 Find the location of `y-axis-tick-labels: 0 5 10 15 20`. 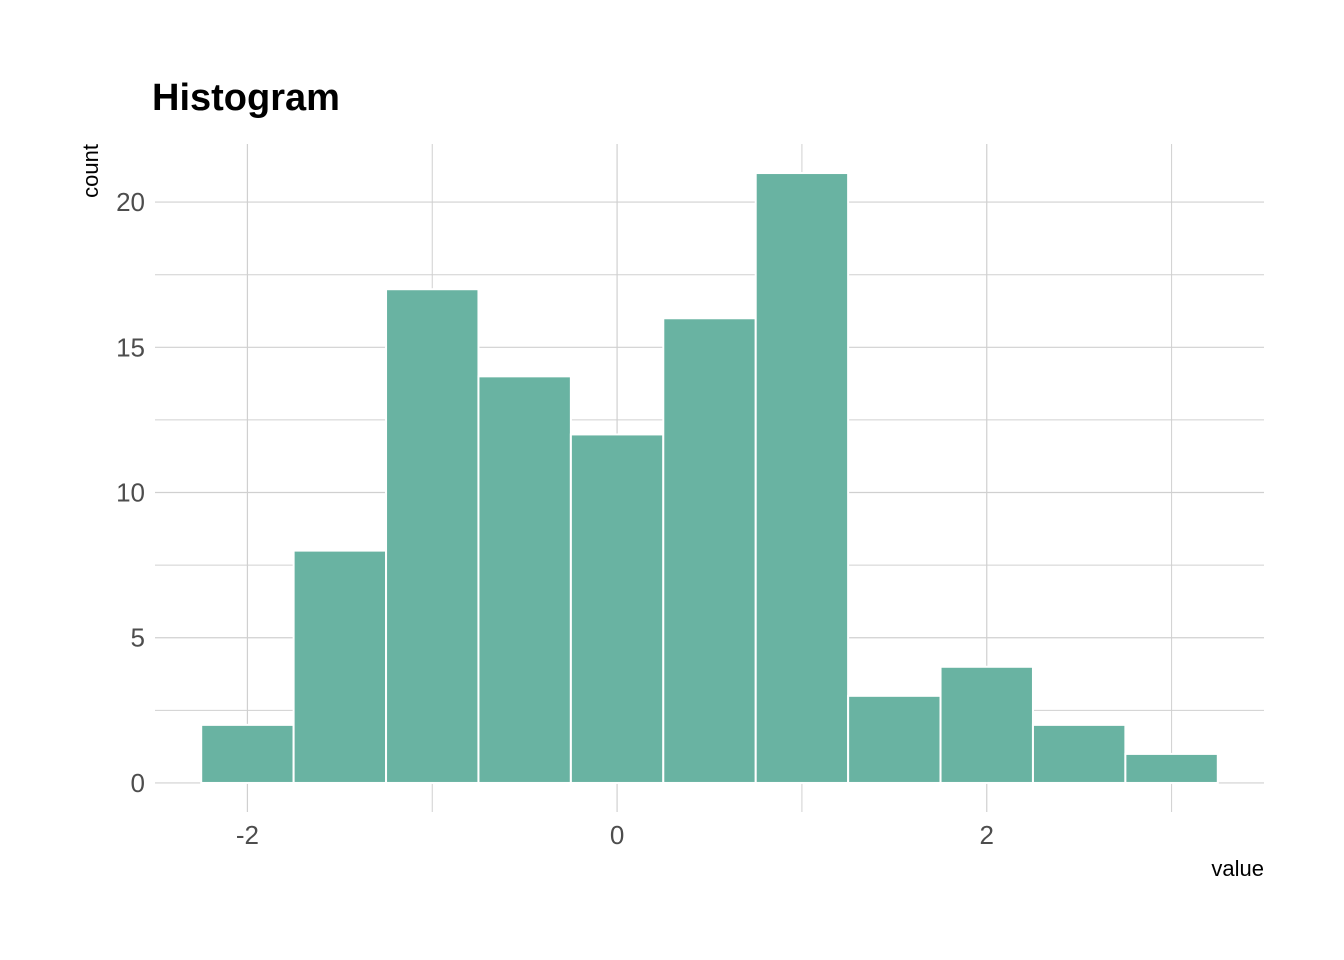

y-axis-tick-labels: 0 5 10 15 20 is located at coordinates (130, 492).